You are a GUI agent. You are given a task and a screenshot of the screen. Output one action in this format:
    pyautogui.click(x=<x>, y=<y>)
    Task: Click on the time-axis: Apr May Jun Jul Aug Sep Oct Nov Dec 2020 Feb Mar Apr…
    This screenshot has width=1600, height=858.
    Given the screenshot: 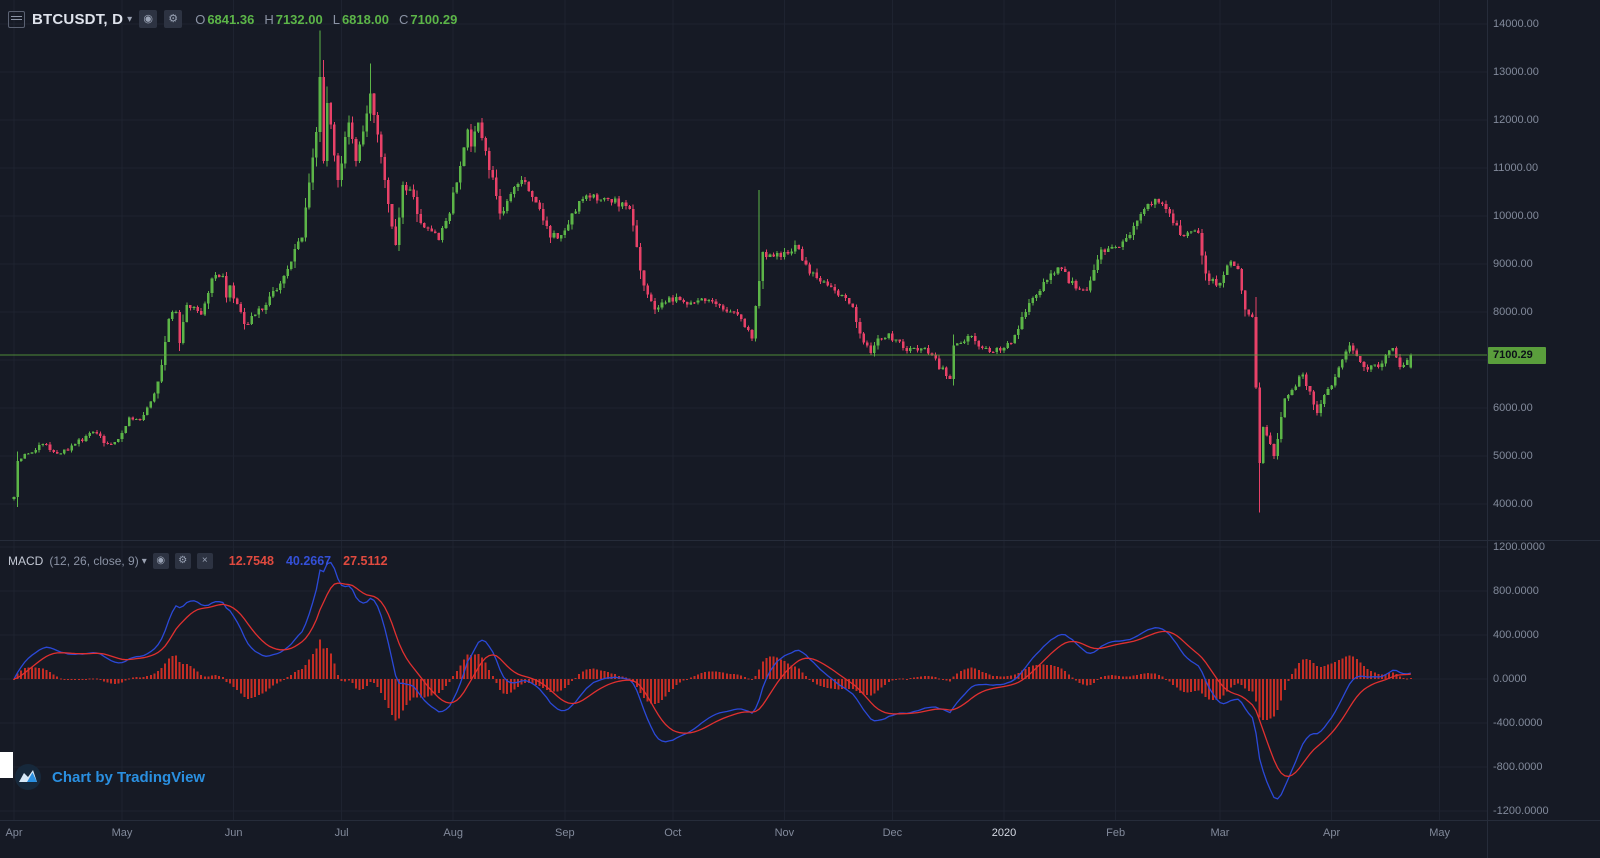 What is the action you would take?
    pyautogui.click(x=743, y=839)
    